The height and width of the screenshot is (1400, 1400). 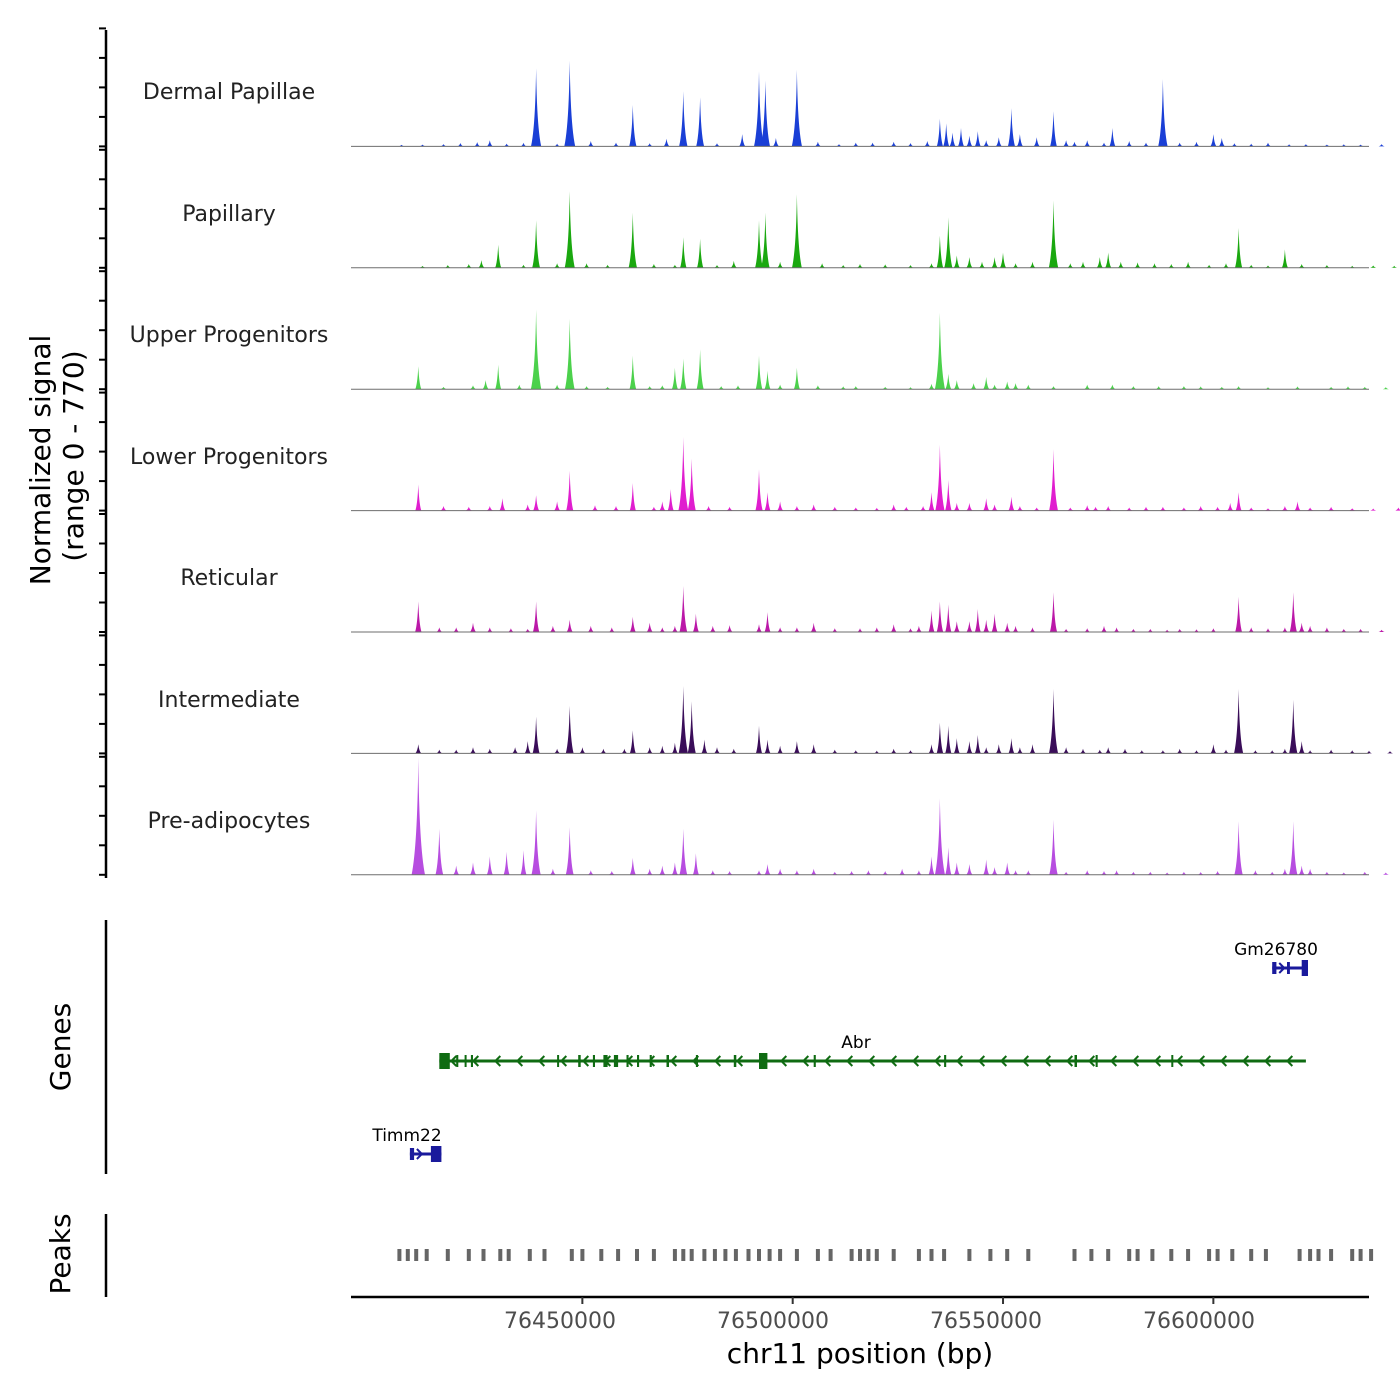 What do you see at coordinates (229, 214) in the screenshot?
I see `track-label: Papillary` at bounding box center [229, 214].